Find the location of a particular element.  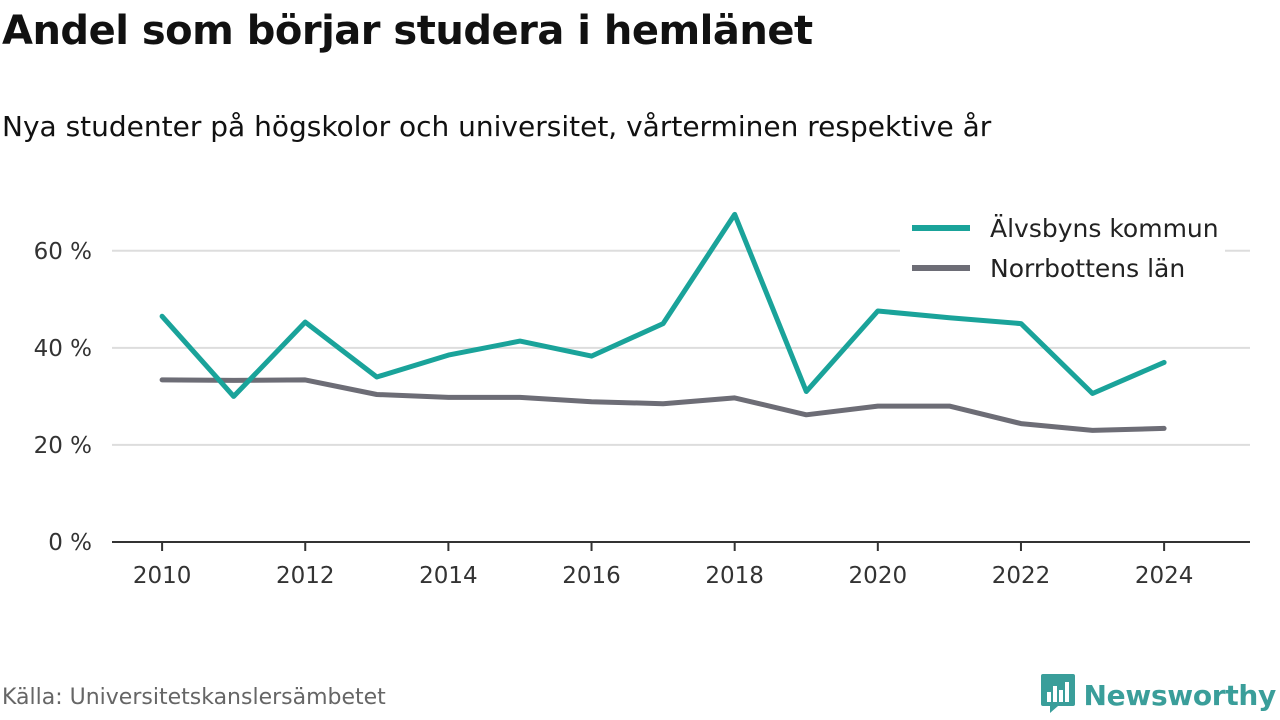

y-tick-label-0: 0 % is located at coordinates (70, 543).